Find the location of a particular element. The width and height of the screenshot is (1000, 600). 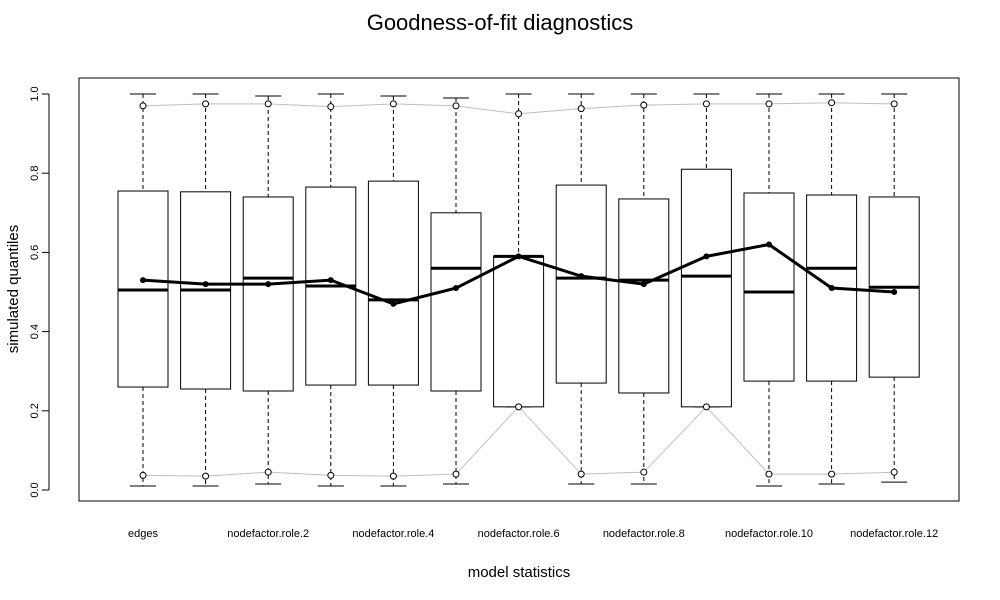

y-tick-label: 0.6 is located at coordinates (35, 252).